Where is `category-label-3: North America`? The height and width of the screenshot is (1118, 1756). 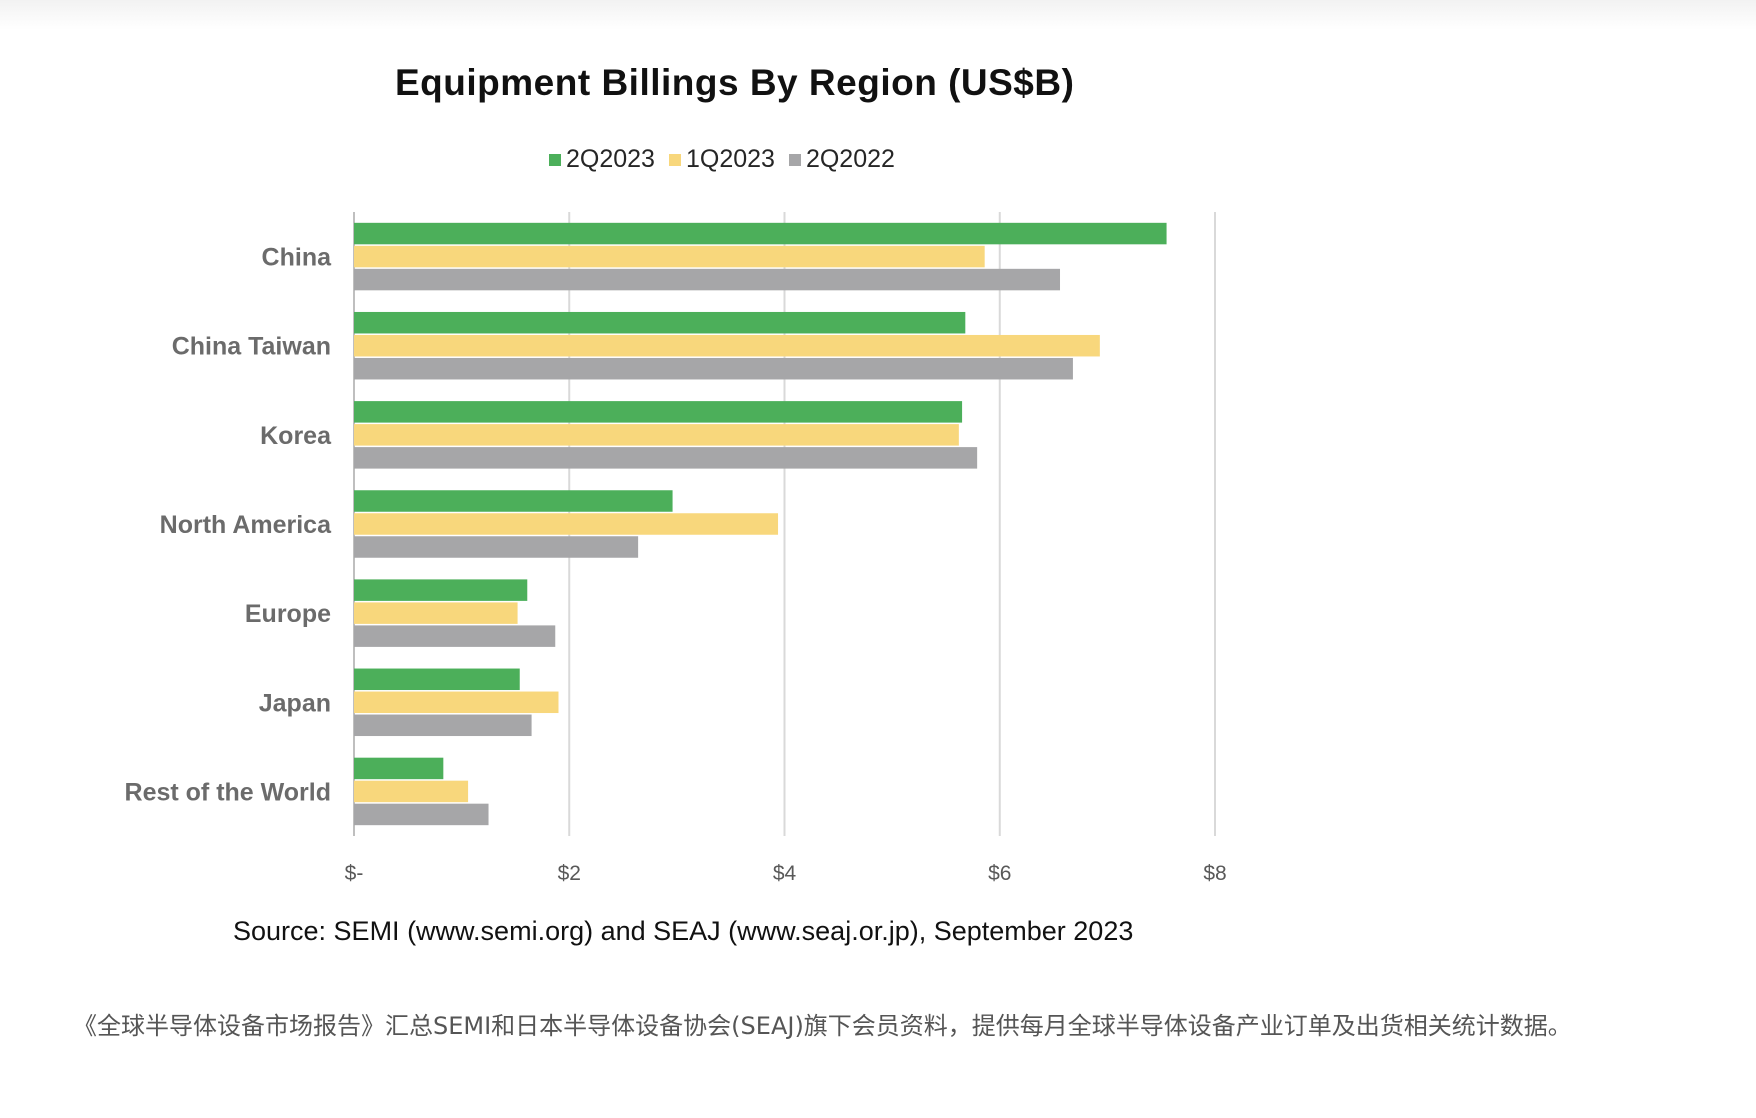
category-label-3: North America is located at coordinates (246, 525).